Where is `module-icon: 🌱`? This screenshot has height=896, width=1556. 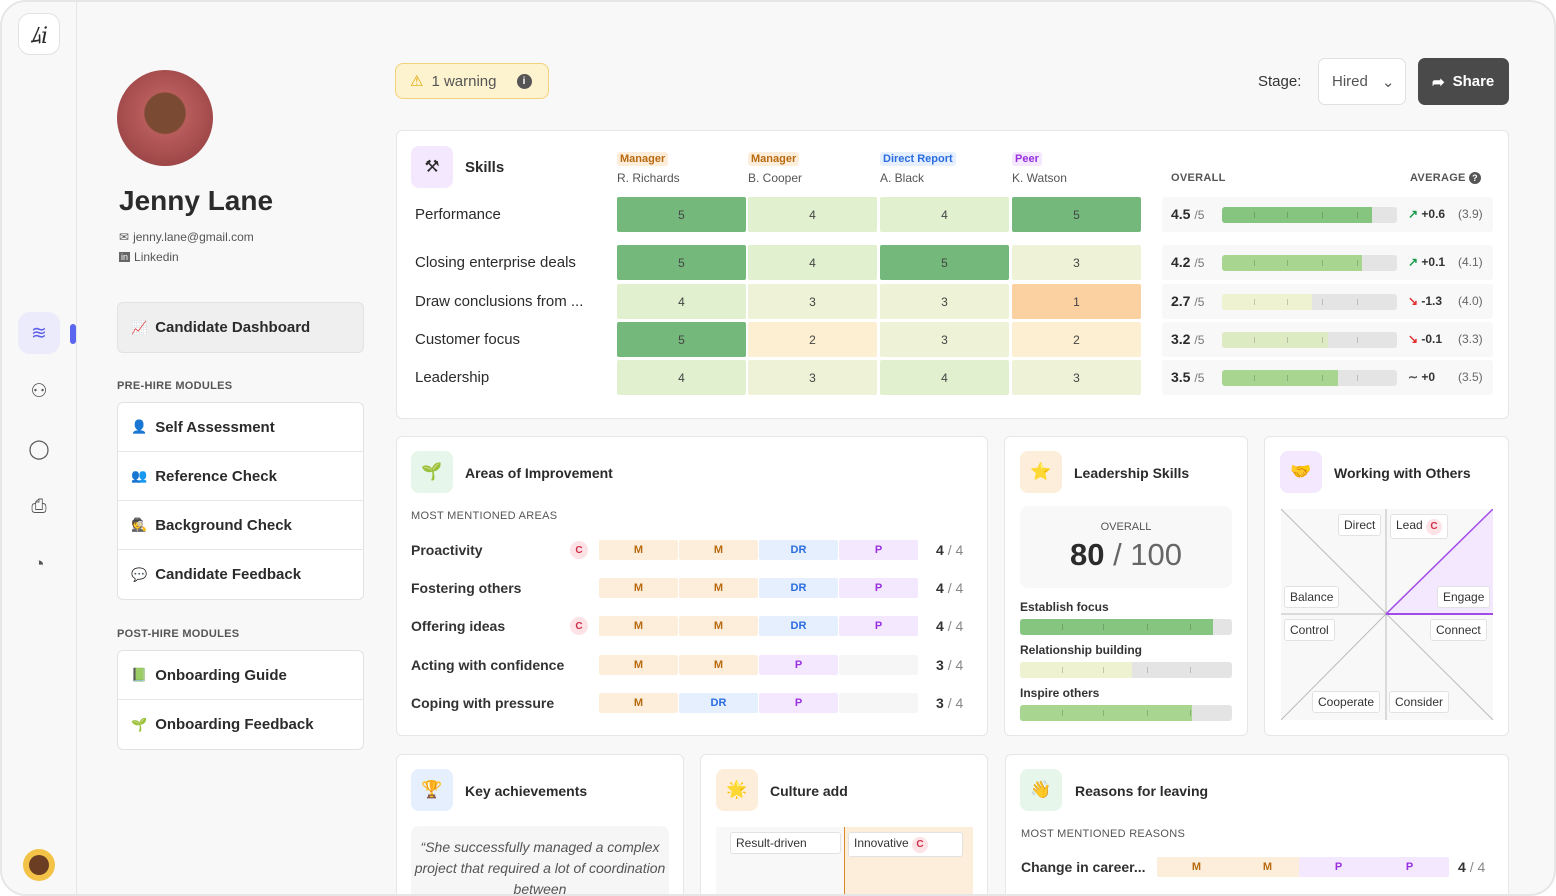 module-icon: 🌱 is located at coordinates (139, 724).